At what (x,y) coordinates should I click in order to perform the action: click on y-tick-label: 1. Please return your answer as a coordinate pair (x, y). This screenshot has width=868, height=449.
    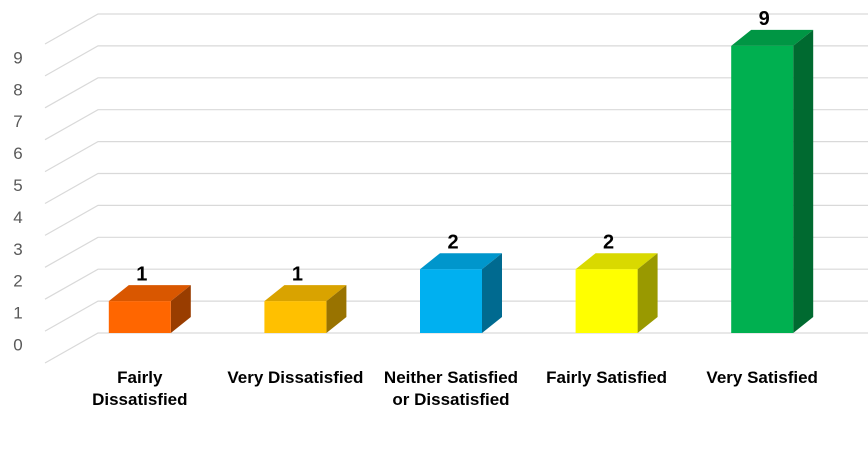
    Looking at the image, I should click on (17, 313).